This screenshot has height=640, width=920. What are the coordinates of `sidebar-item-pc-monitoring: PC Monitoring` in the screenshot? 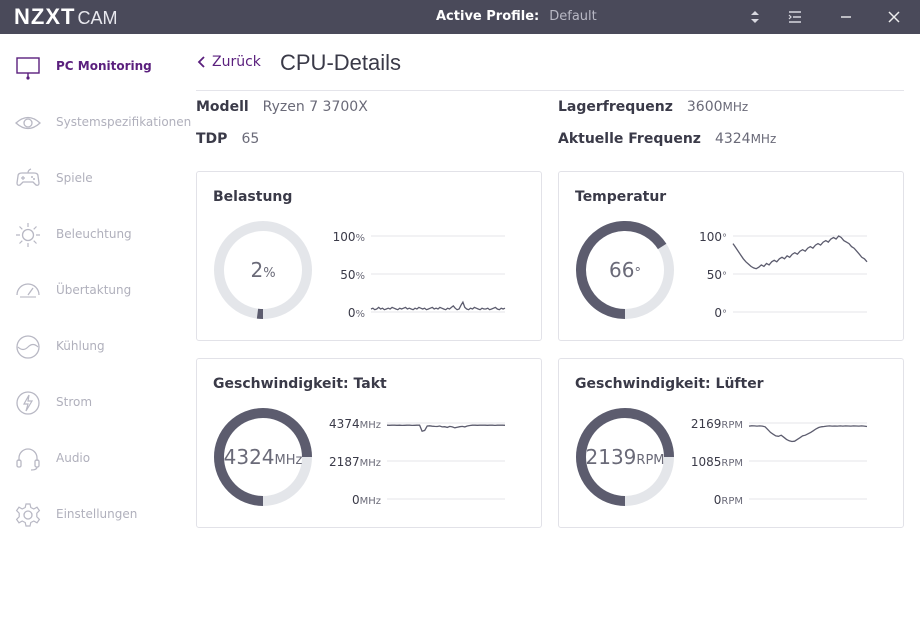 It's located at (92, 67).